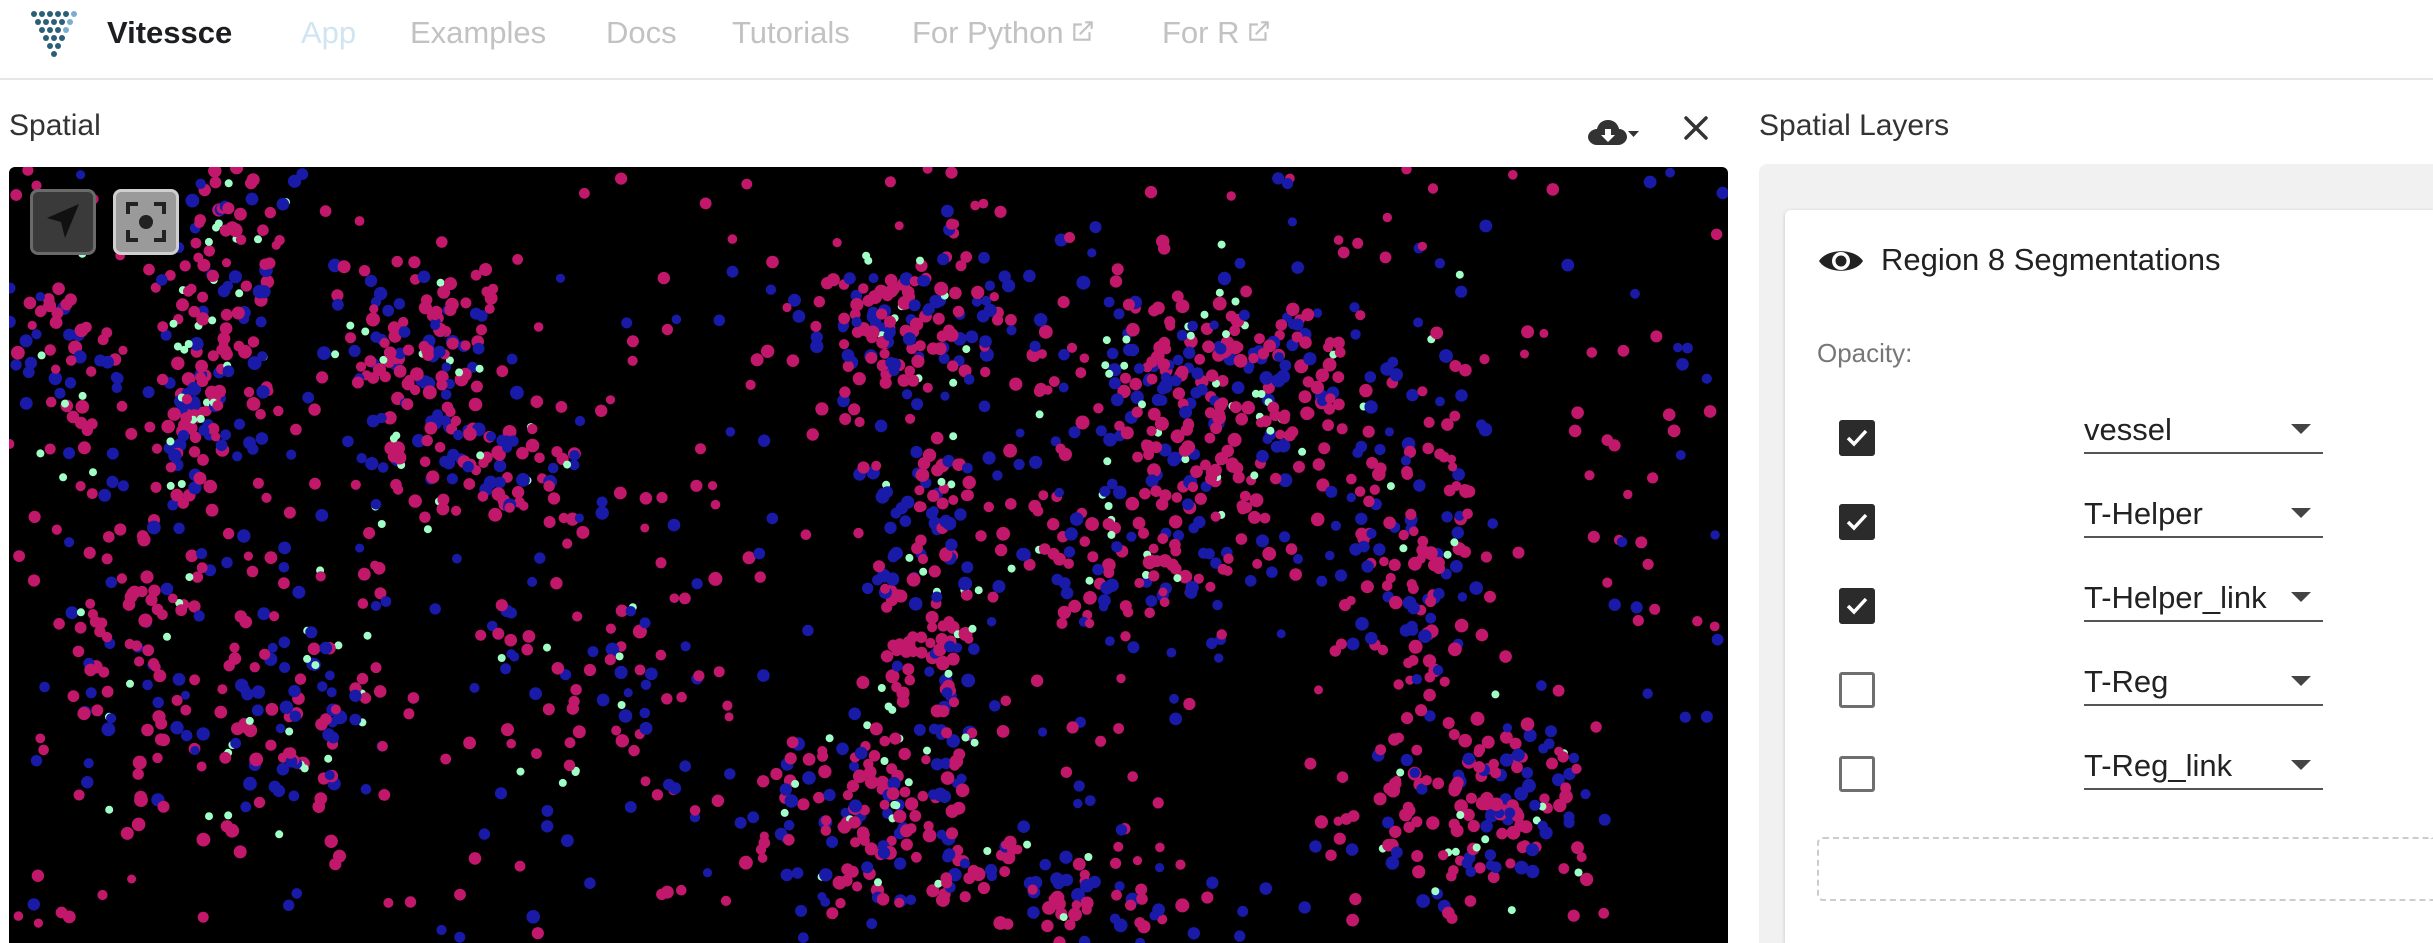 This screenshot has height=943, width=2433. I want to click on add-channel-area, so click(2125, 869).